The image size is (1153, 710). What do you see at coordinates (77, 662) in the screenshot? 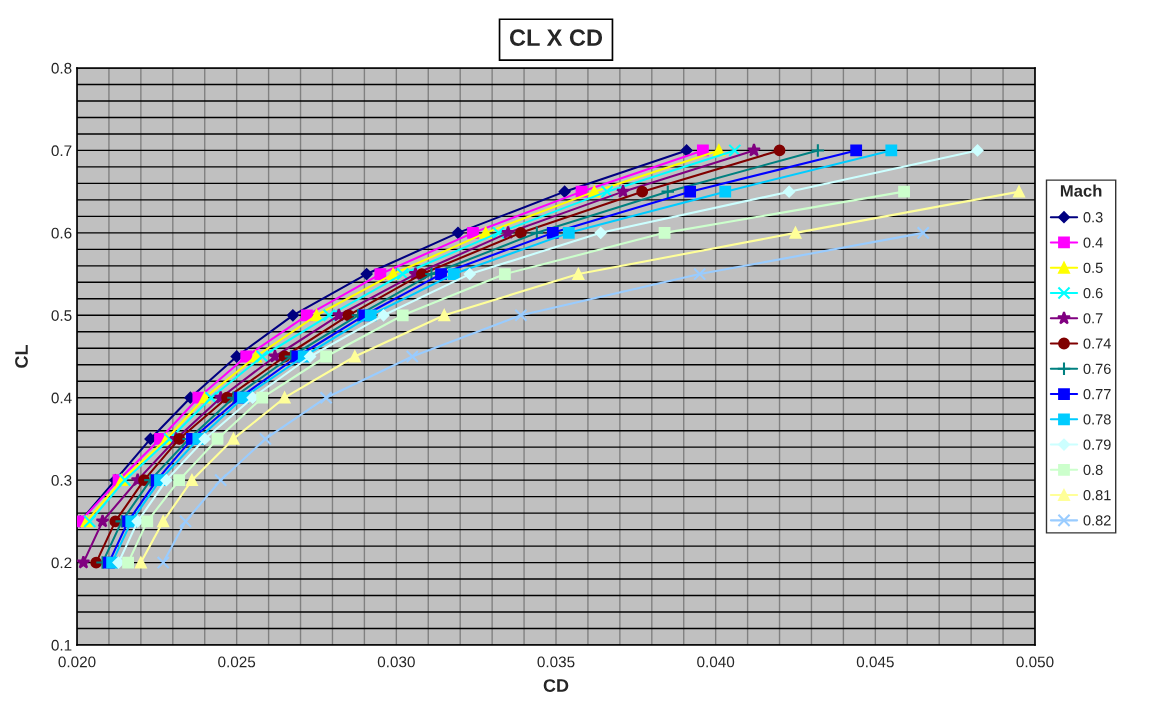
I see `x-tick-label: 0.020` at bounding box center [77, 662].